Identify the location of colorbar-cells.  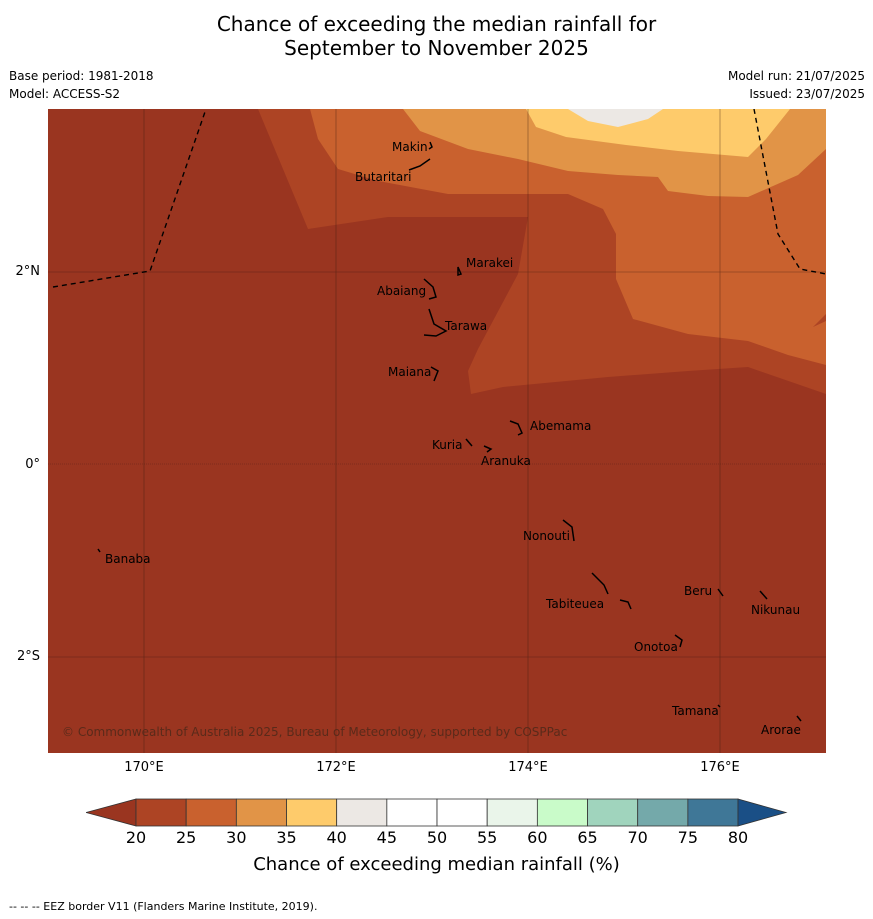
(437, 812).